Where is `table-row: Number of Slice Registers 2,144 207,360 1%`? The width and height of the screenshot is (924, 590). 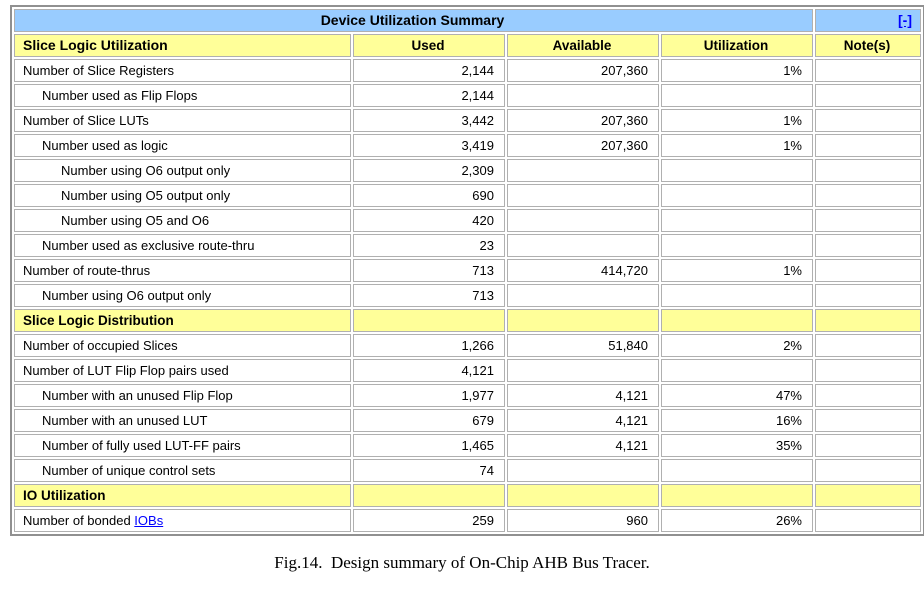
table-row: Number of Slice Registers 2,144 207,360 1% is located at coordinates (467, 70).